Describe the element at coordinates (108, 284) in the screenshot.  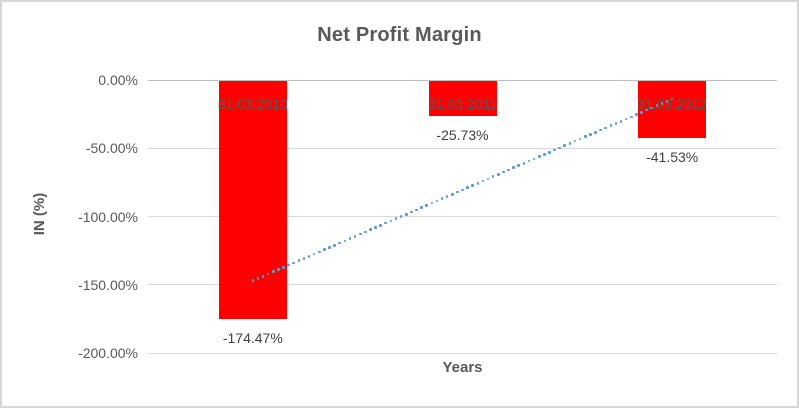
I see `y-tick-label: -150.00%` at that location.